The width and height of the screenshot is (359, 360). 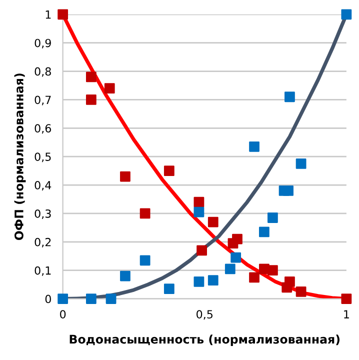 I want to click on y-tick-label: 0, so click(x=48, y=299).